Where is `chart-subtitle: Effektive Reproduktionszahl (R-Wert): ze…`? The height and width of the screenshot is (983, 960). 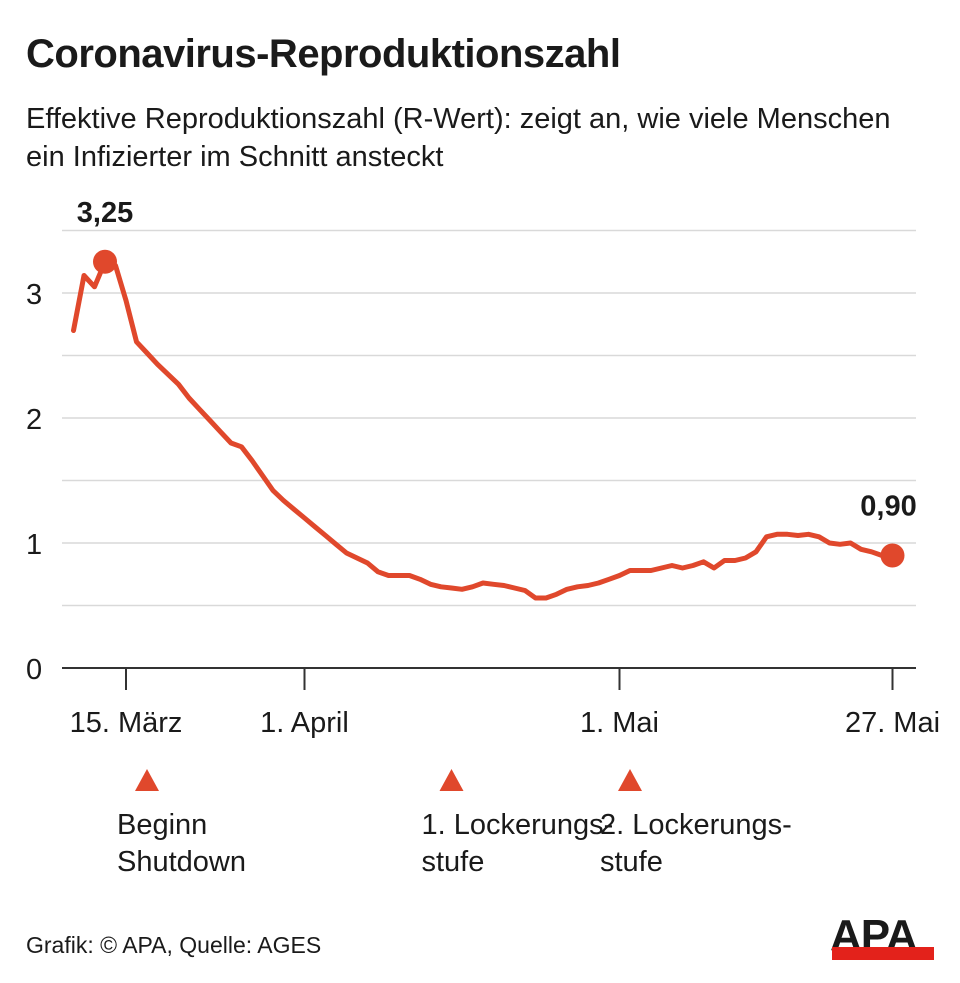 chart-subtitle: Effektive Reproduktionszahl (R-Wert): ze… is located at coordinates (458, 138).